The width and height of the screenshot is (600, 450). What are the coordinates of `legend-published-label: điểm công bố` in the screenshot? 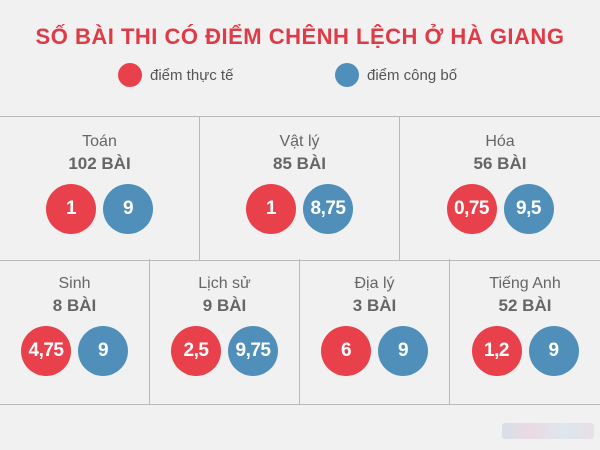 It's located at (412, 75).